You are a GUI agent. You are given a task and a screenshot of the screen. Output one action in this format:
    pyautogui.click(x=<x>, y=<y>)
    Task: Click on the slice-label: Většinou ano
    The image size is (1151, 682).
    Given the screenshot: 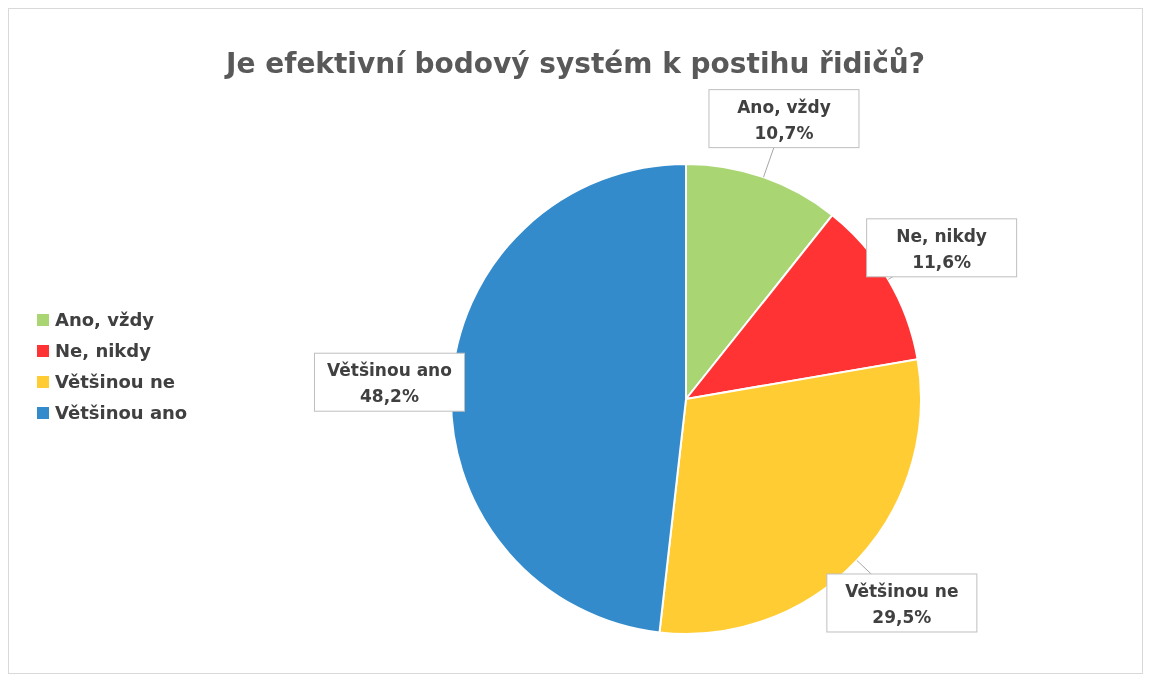 What is the action you would take?
    pyautogui.click(x=389, y=370)
    